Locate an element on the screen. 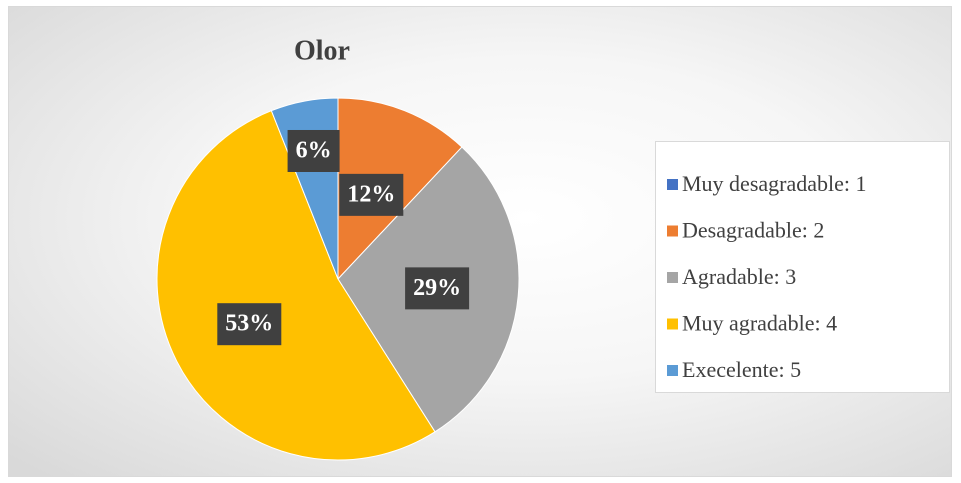 The height and width of the screenshot is (483, 961). data-label: 12% is located at coordinates (371, 194).